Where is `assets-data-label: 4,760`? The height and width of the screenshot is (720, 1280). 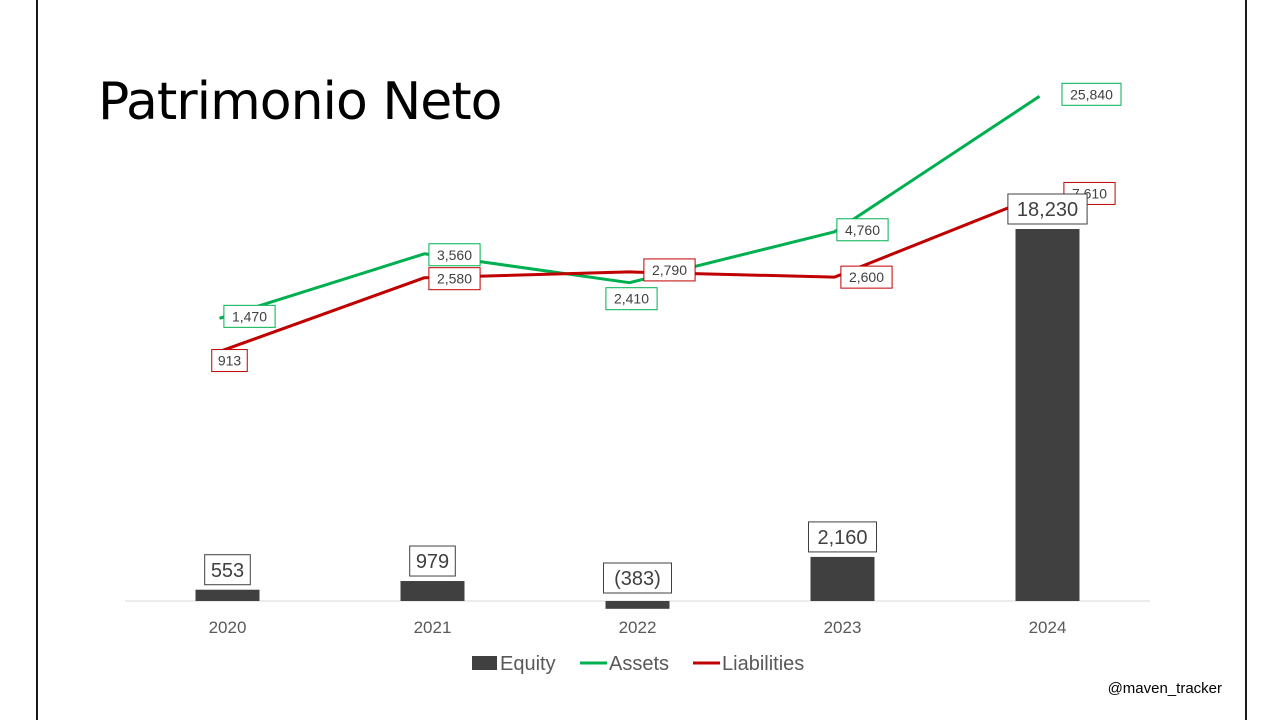 assets-data-label: 4,760 is located at coordinates (862, 230).